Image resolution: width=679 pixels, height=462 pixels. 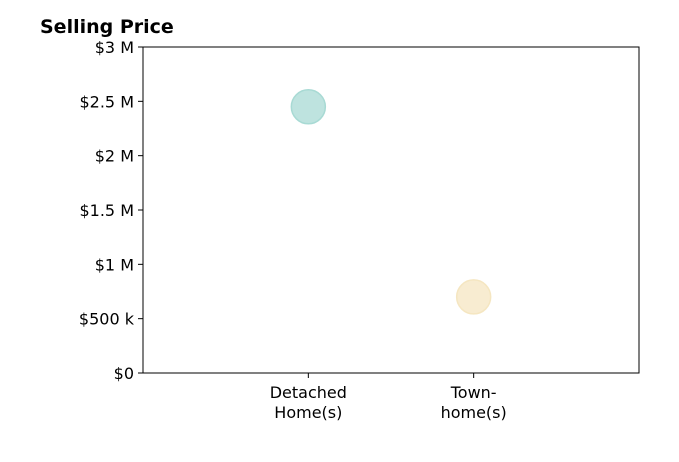 I want to click on x-axis: Detached Home(s) Town-home(s), so click(x=388, y=397).